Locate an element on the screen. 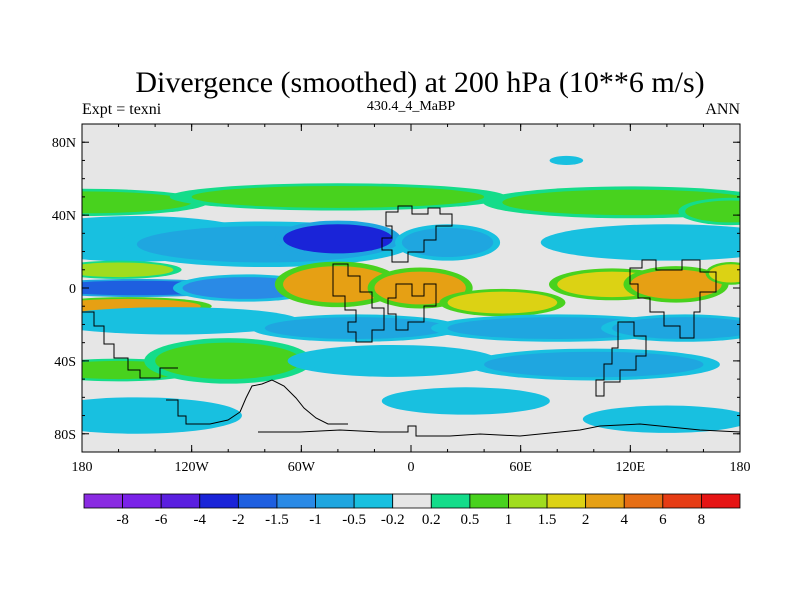 The height and width of the screenshot is (600, 800). colorbar-label: -0.5 is located at coordinates (354, 520).